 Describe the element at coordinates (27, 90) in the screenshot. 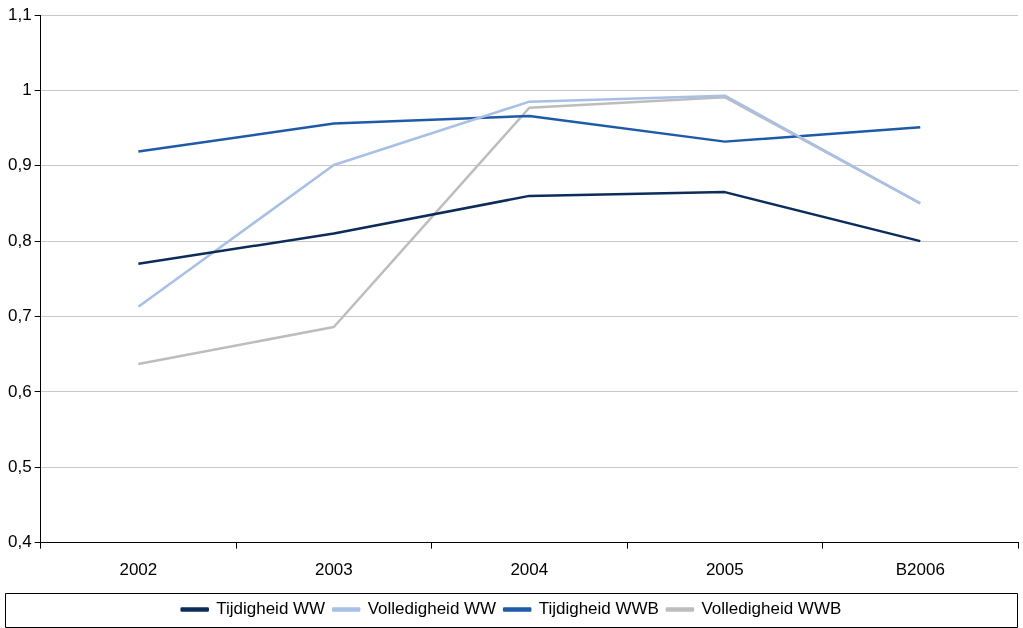

I see `y-tick-label: 1` at that location.